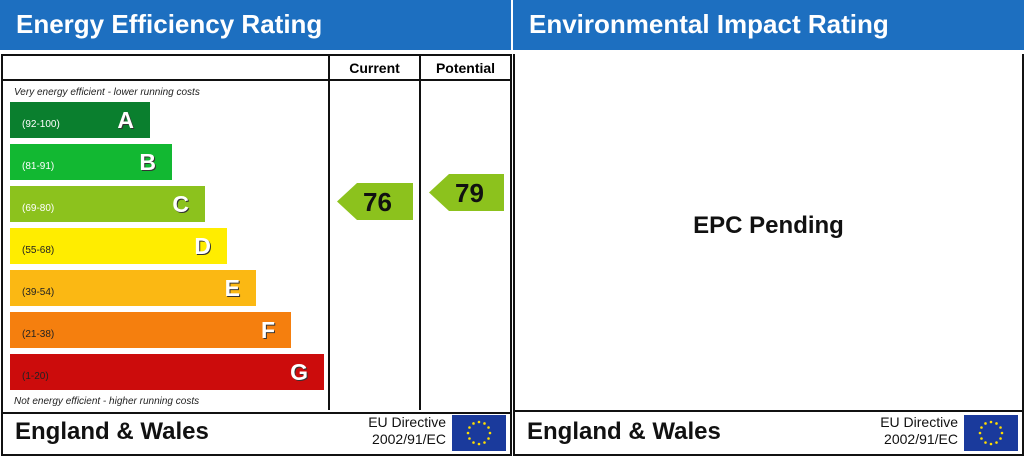  I want to click on band-range: (92-100), so click(41, 124).